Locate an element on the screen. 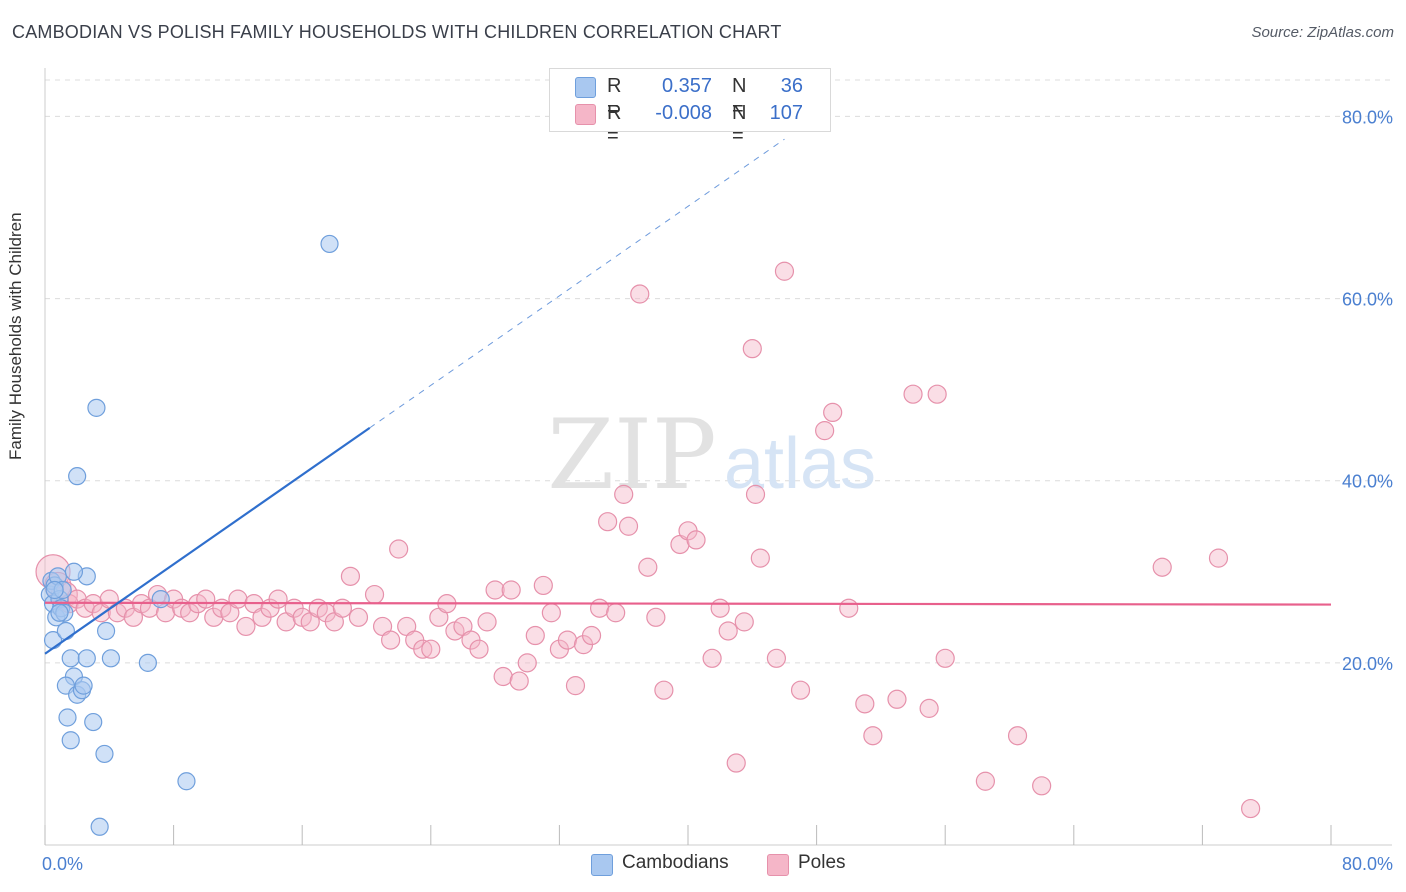 The height and width of the screenshot is (892, 1406). legend-n-value: 107 is located at coordinates (786, 113).